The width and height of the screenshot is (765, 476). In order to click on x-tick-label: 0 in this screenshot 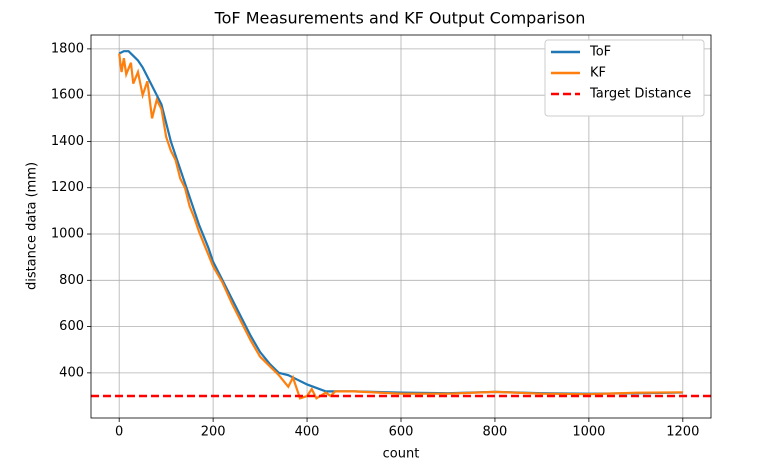, I will do `click(119, 432)`.